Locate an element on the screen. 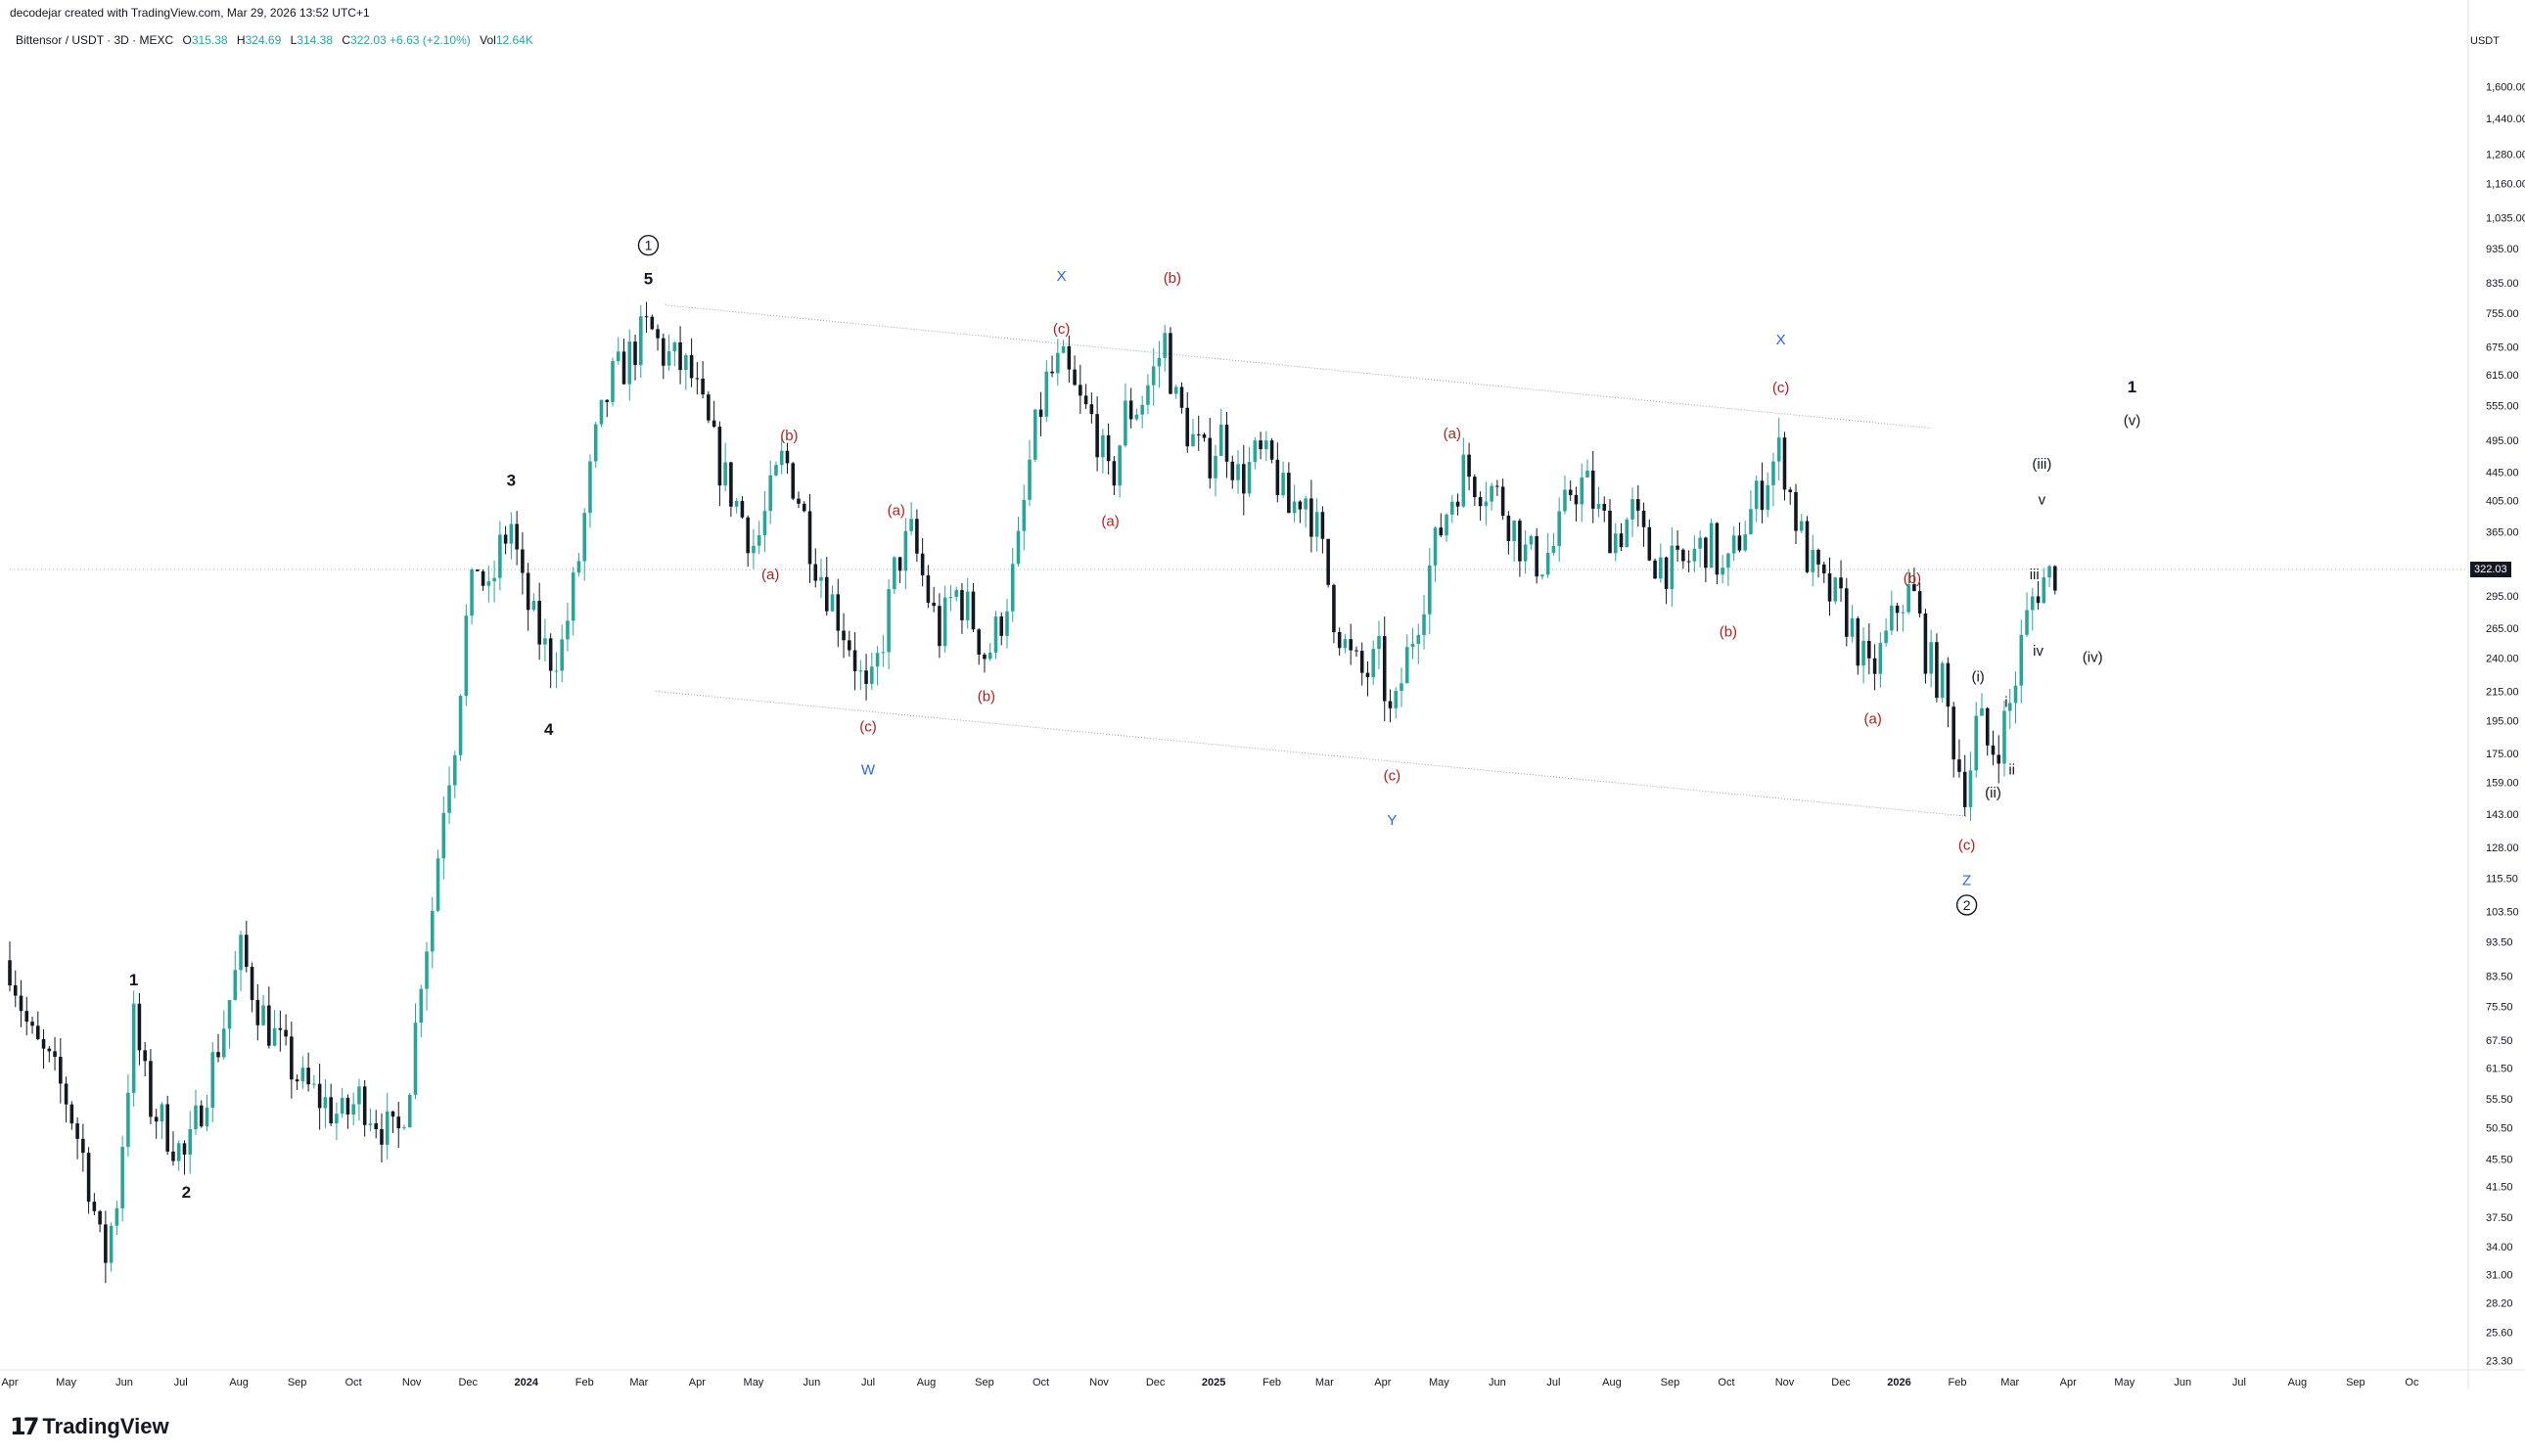  price-tick-label: 103.50 is located at coordinates (2502, 912).